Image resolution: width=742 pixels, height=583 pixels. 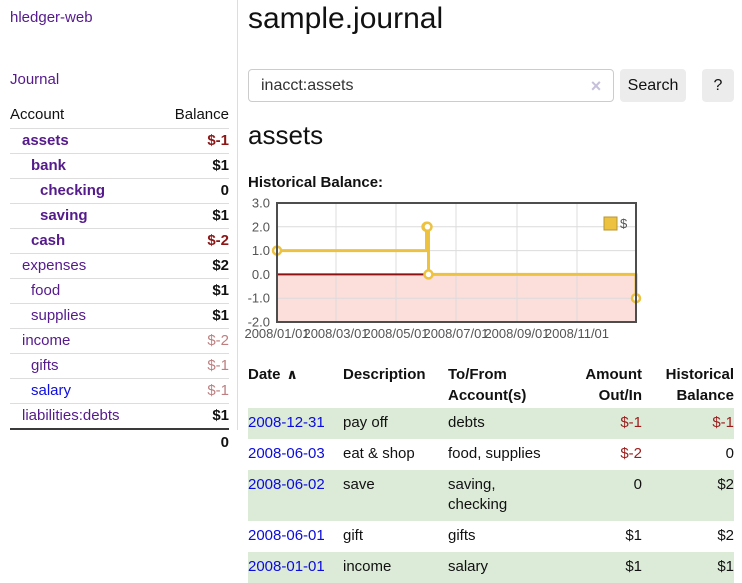 What do you see at coordinates (259, 322) in the screenshot?
I see `y-tick-label: -2.0` at bounding box center [259, 322].